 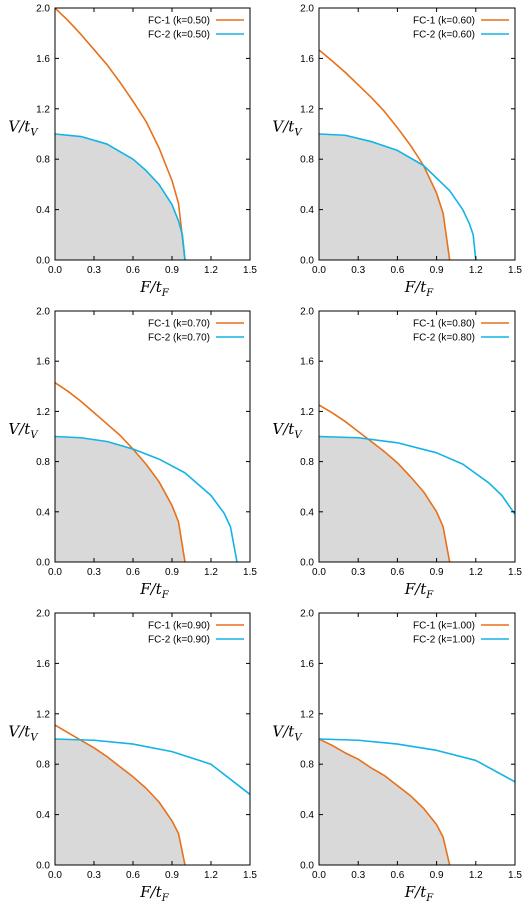 What do you see at coordinates (444, 21) in the screenshot?
I see `legend-label-fc1: FC-1 (k=0.60)` at bounding box center [444, 21].